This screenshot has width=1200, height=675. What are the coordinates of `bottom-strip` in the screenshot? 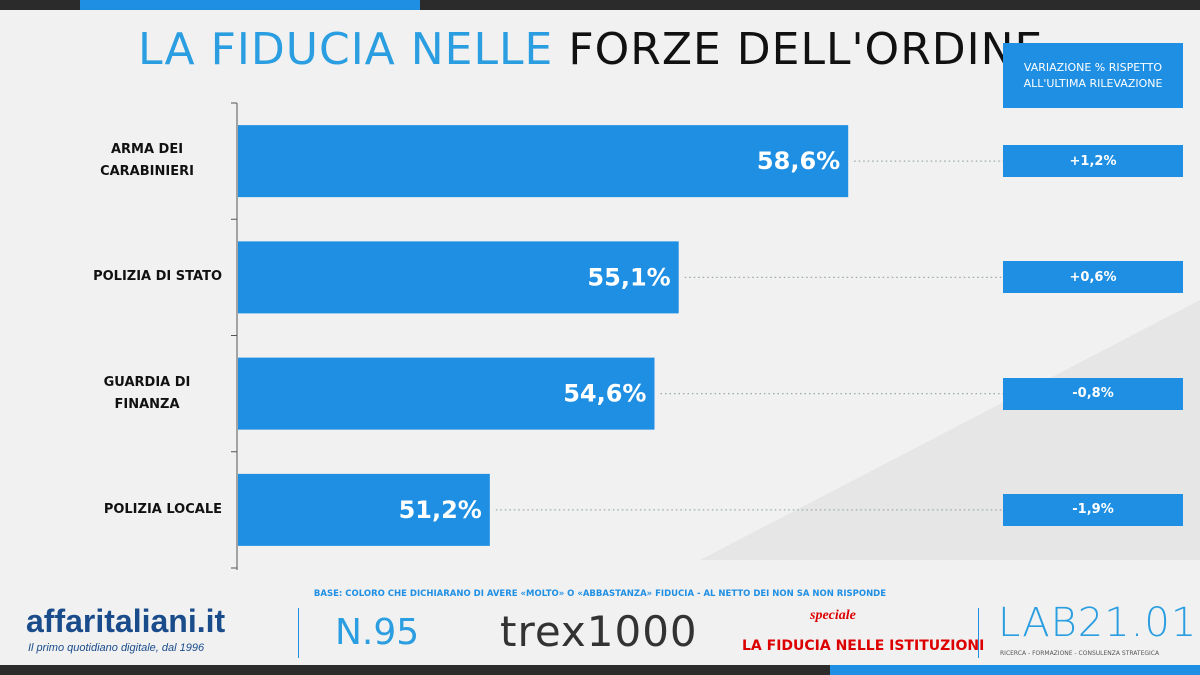 It's located at (600, 670).